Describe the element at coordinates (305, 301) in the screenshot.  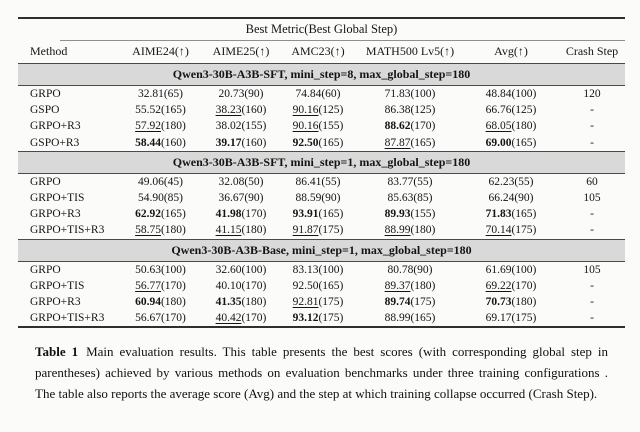
I see `score-value: 92.81` at that location.